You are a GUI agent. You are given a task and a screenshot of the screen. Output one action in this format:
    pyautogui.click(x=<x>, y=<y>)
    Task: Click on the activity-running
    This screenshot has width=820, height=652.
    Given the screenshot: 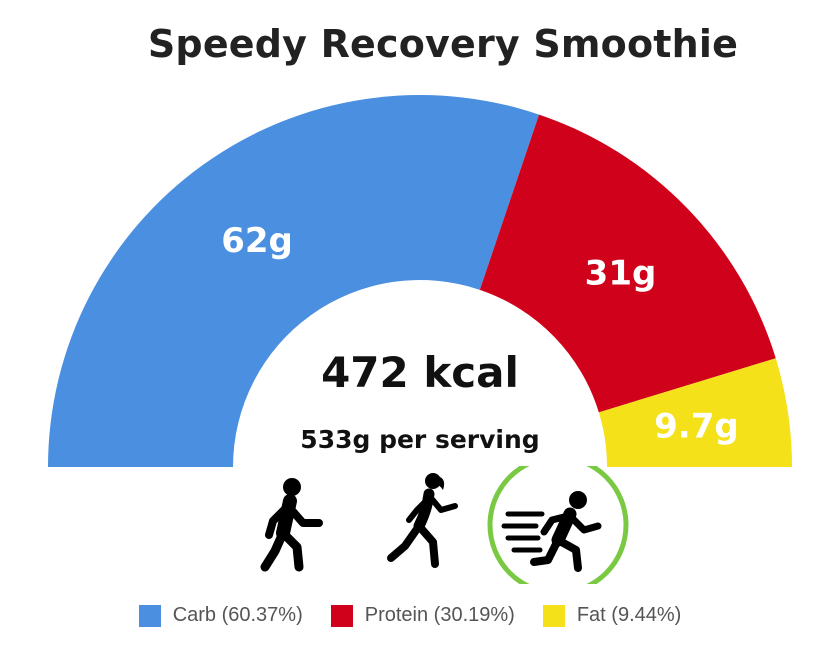 What is the action you would take?
    pyautogui.click(x=424, y=525)
    